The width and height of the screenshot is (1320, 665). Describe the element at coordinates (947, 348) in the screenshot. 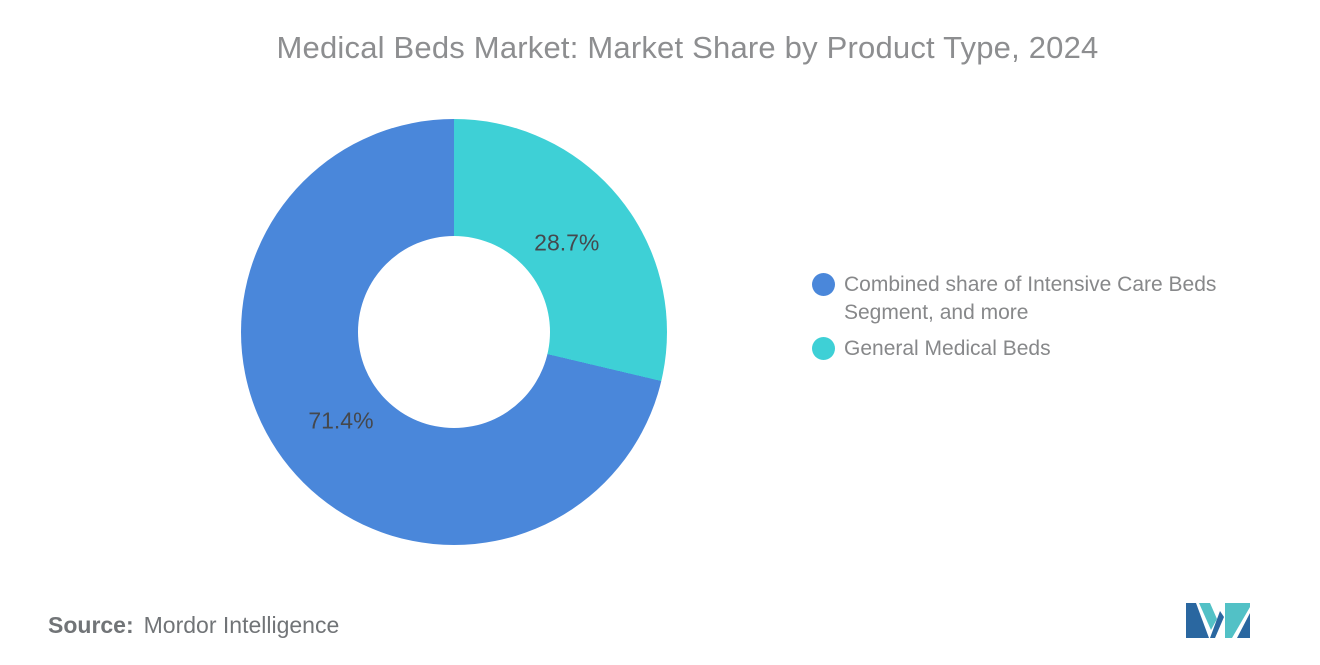

I see `legend-label: General Medical Beds` at that location.